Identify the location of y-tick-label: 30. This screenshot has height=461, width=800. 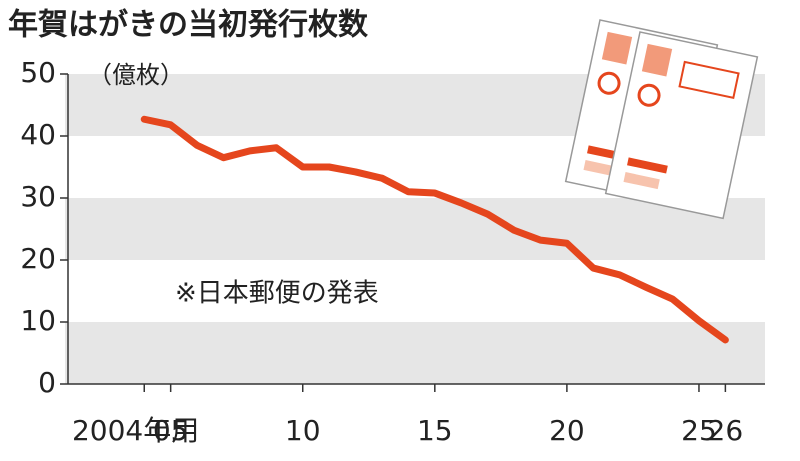
(38, 196).